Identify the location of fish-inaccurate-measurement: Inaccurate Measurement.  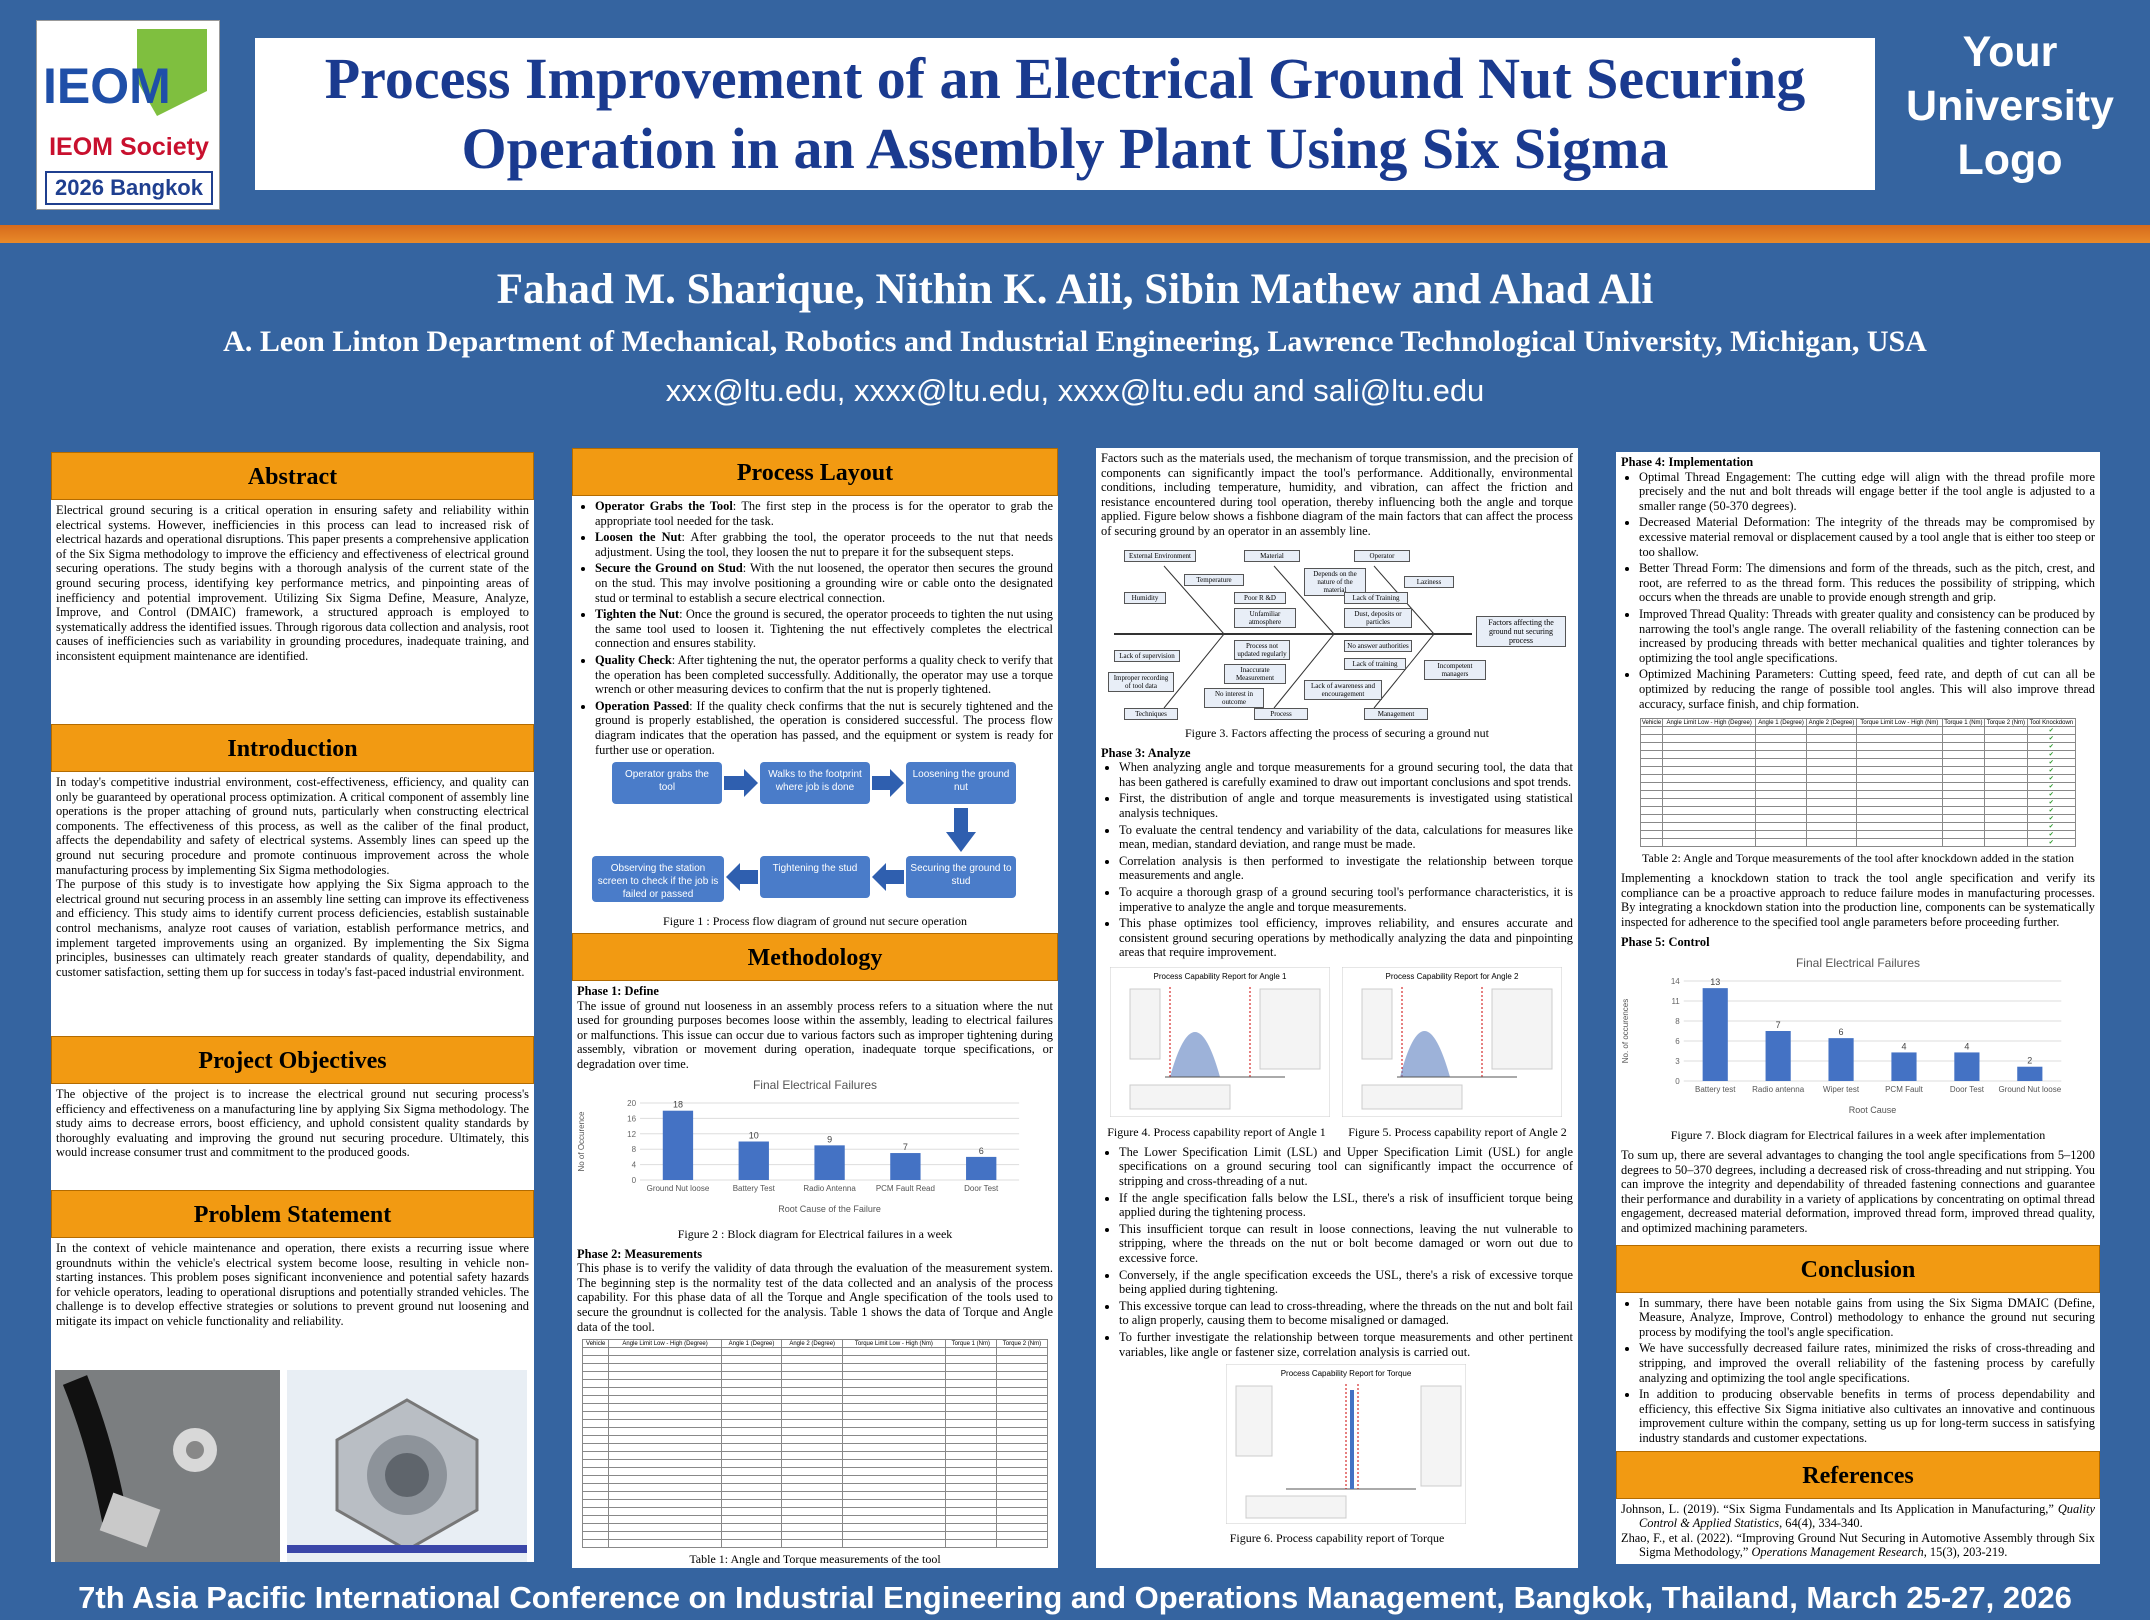
(1255, 673).